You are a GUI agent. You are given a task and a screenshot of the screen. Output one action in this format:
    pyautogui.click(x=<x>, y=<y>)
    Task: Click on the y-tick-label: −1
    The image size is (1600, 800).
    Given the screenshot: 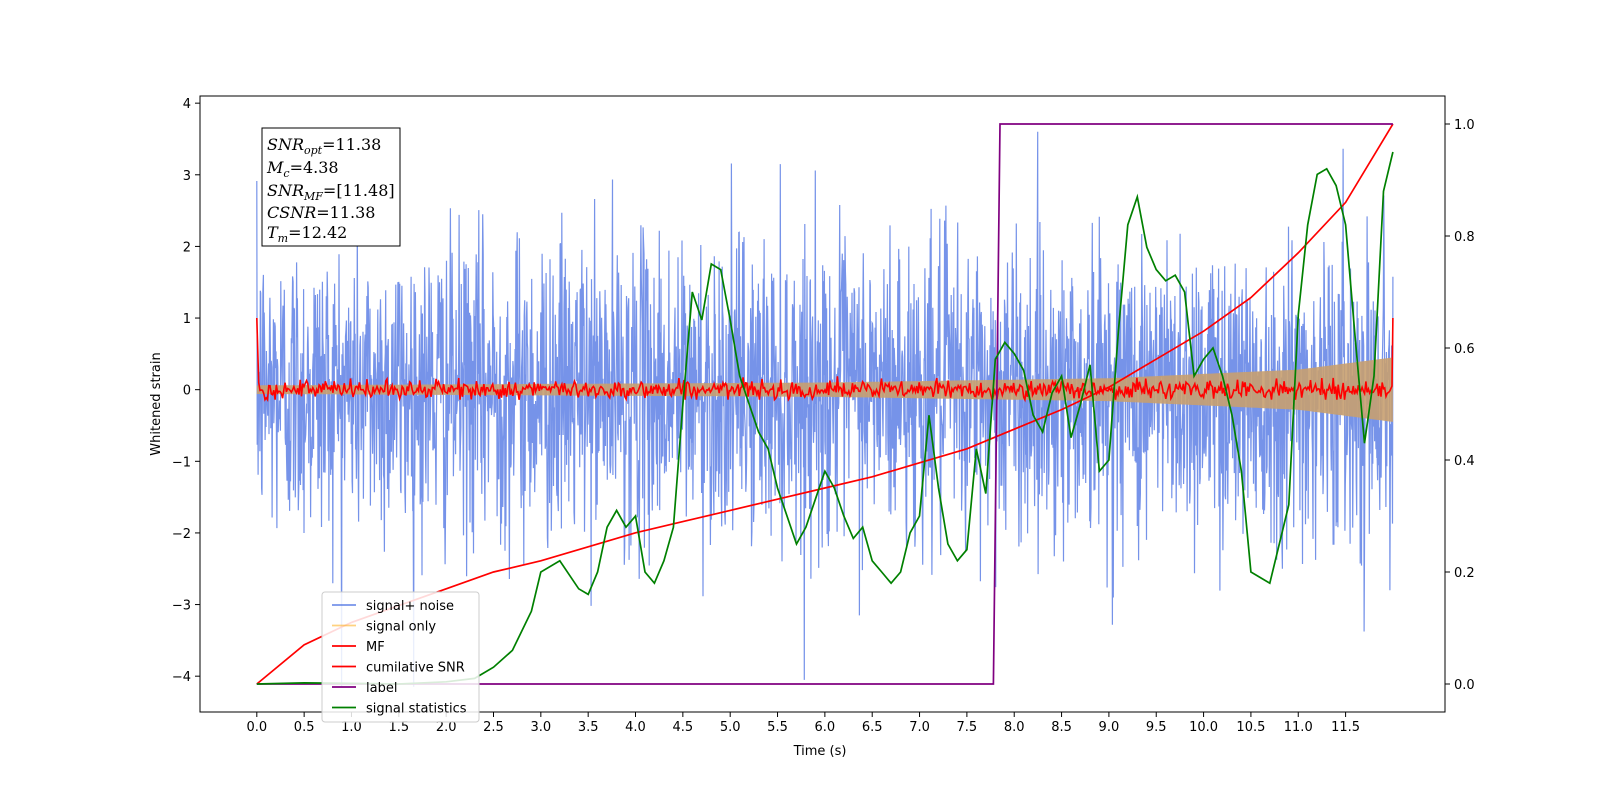 What is the action you would take?
    pyautogui.click(x=181, y=462)
    